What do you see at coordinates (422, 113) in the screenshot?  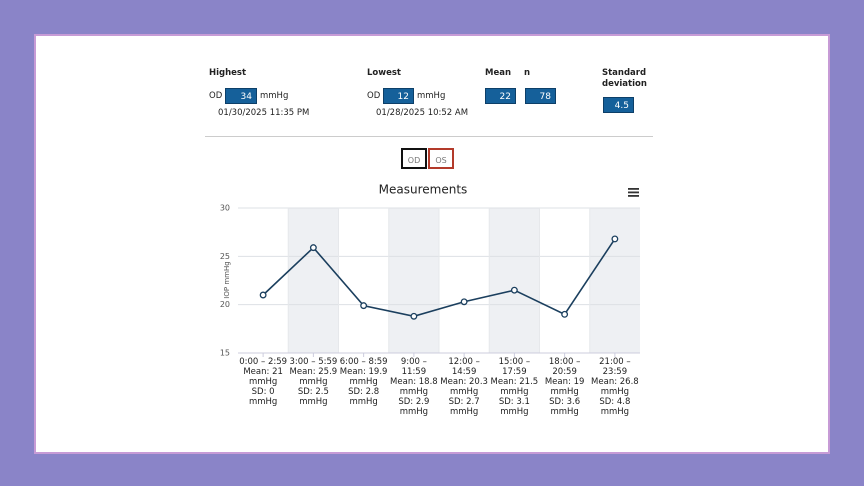 I see `date: 01/28/2025 10:52 AM` at bounding box center [422, 113].